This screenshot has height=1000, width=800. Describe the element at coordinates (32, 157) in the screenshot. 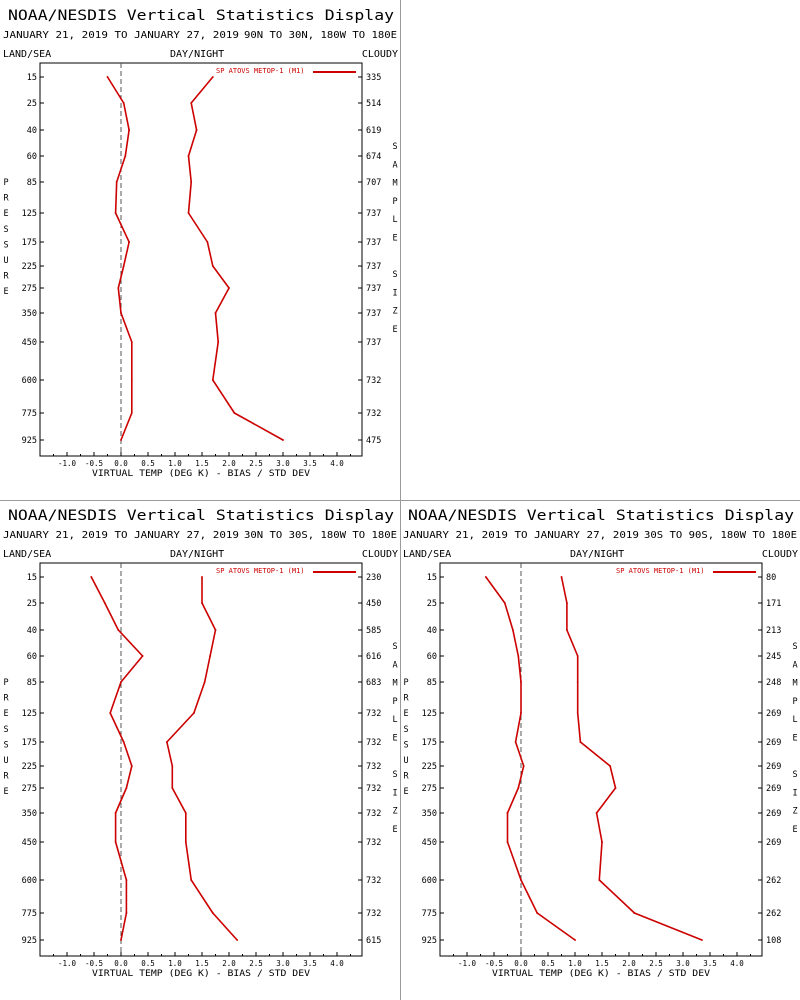

I see `pressure-label: 60` at that location.